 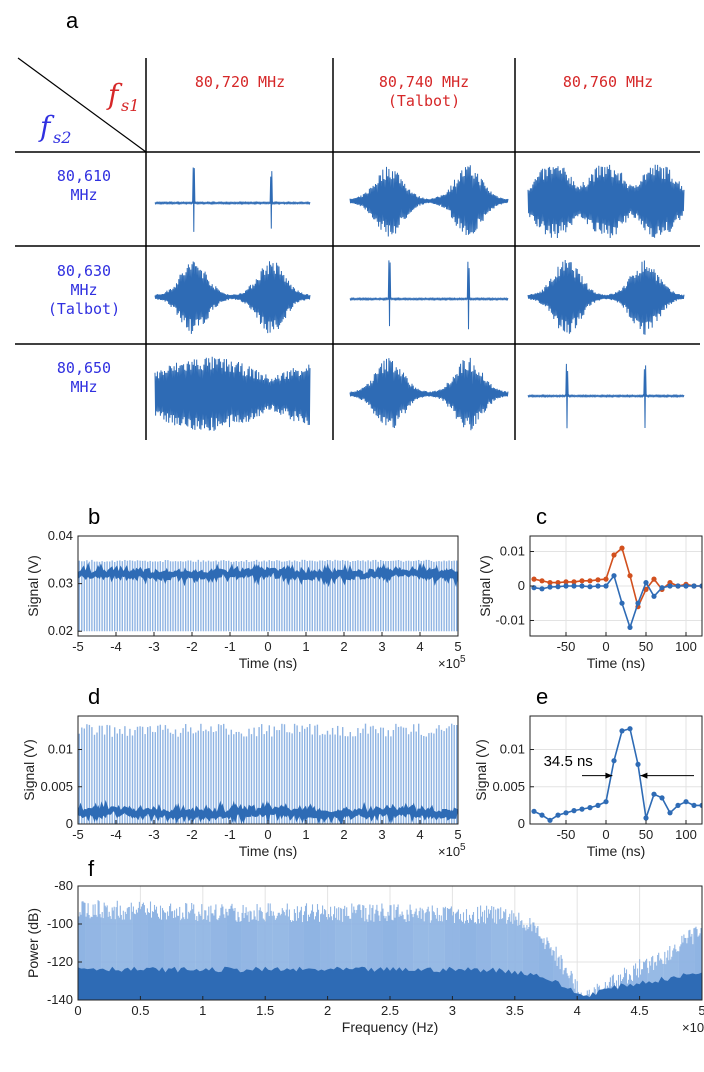 What do you see at coordinates (390, 983) in the screenshot?
I see `spectrum-floor` at bounding box center [390, 983].